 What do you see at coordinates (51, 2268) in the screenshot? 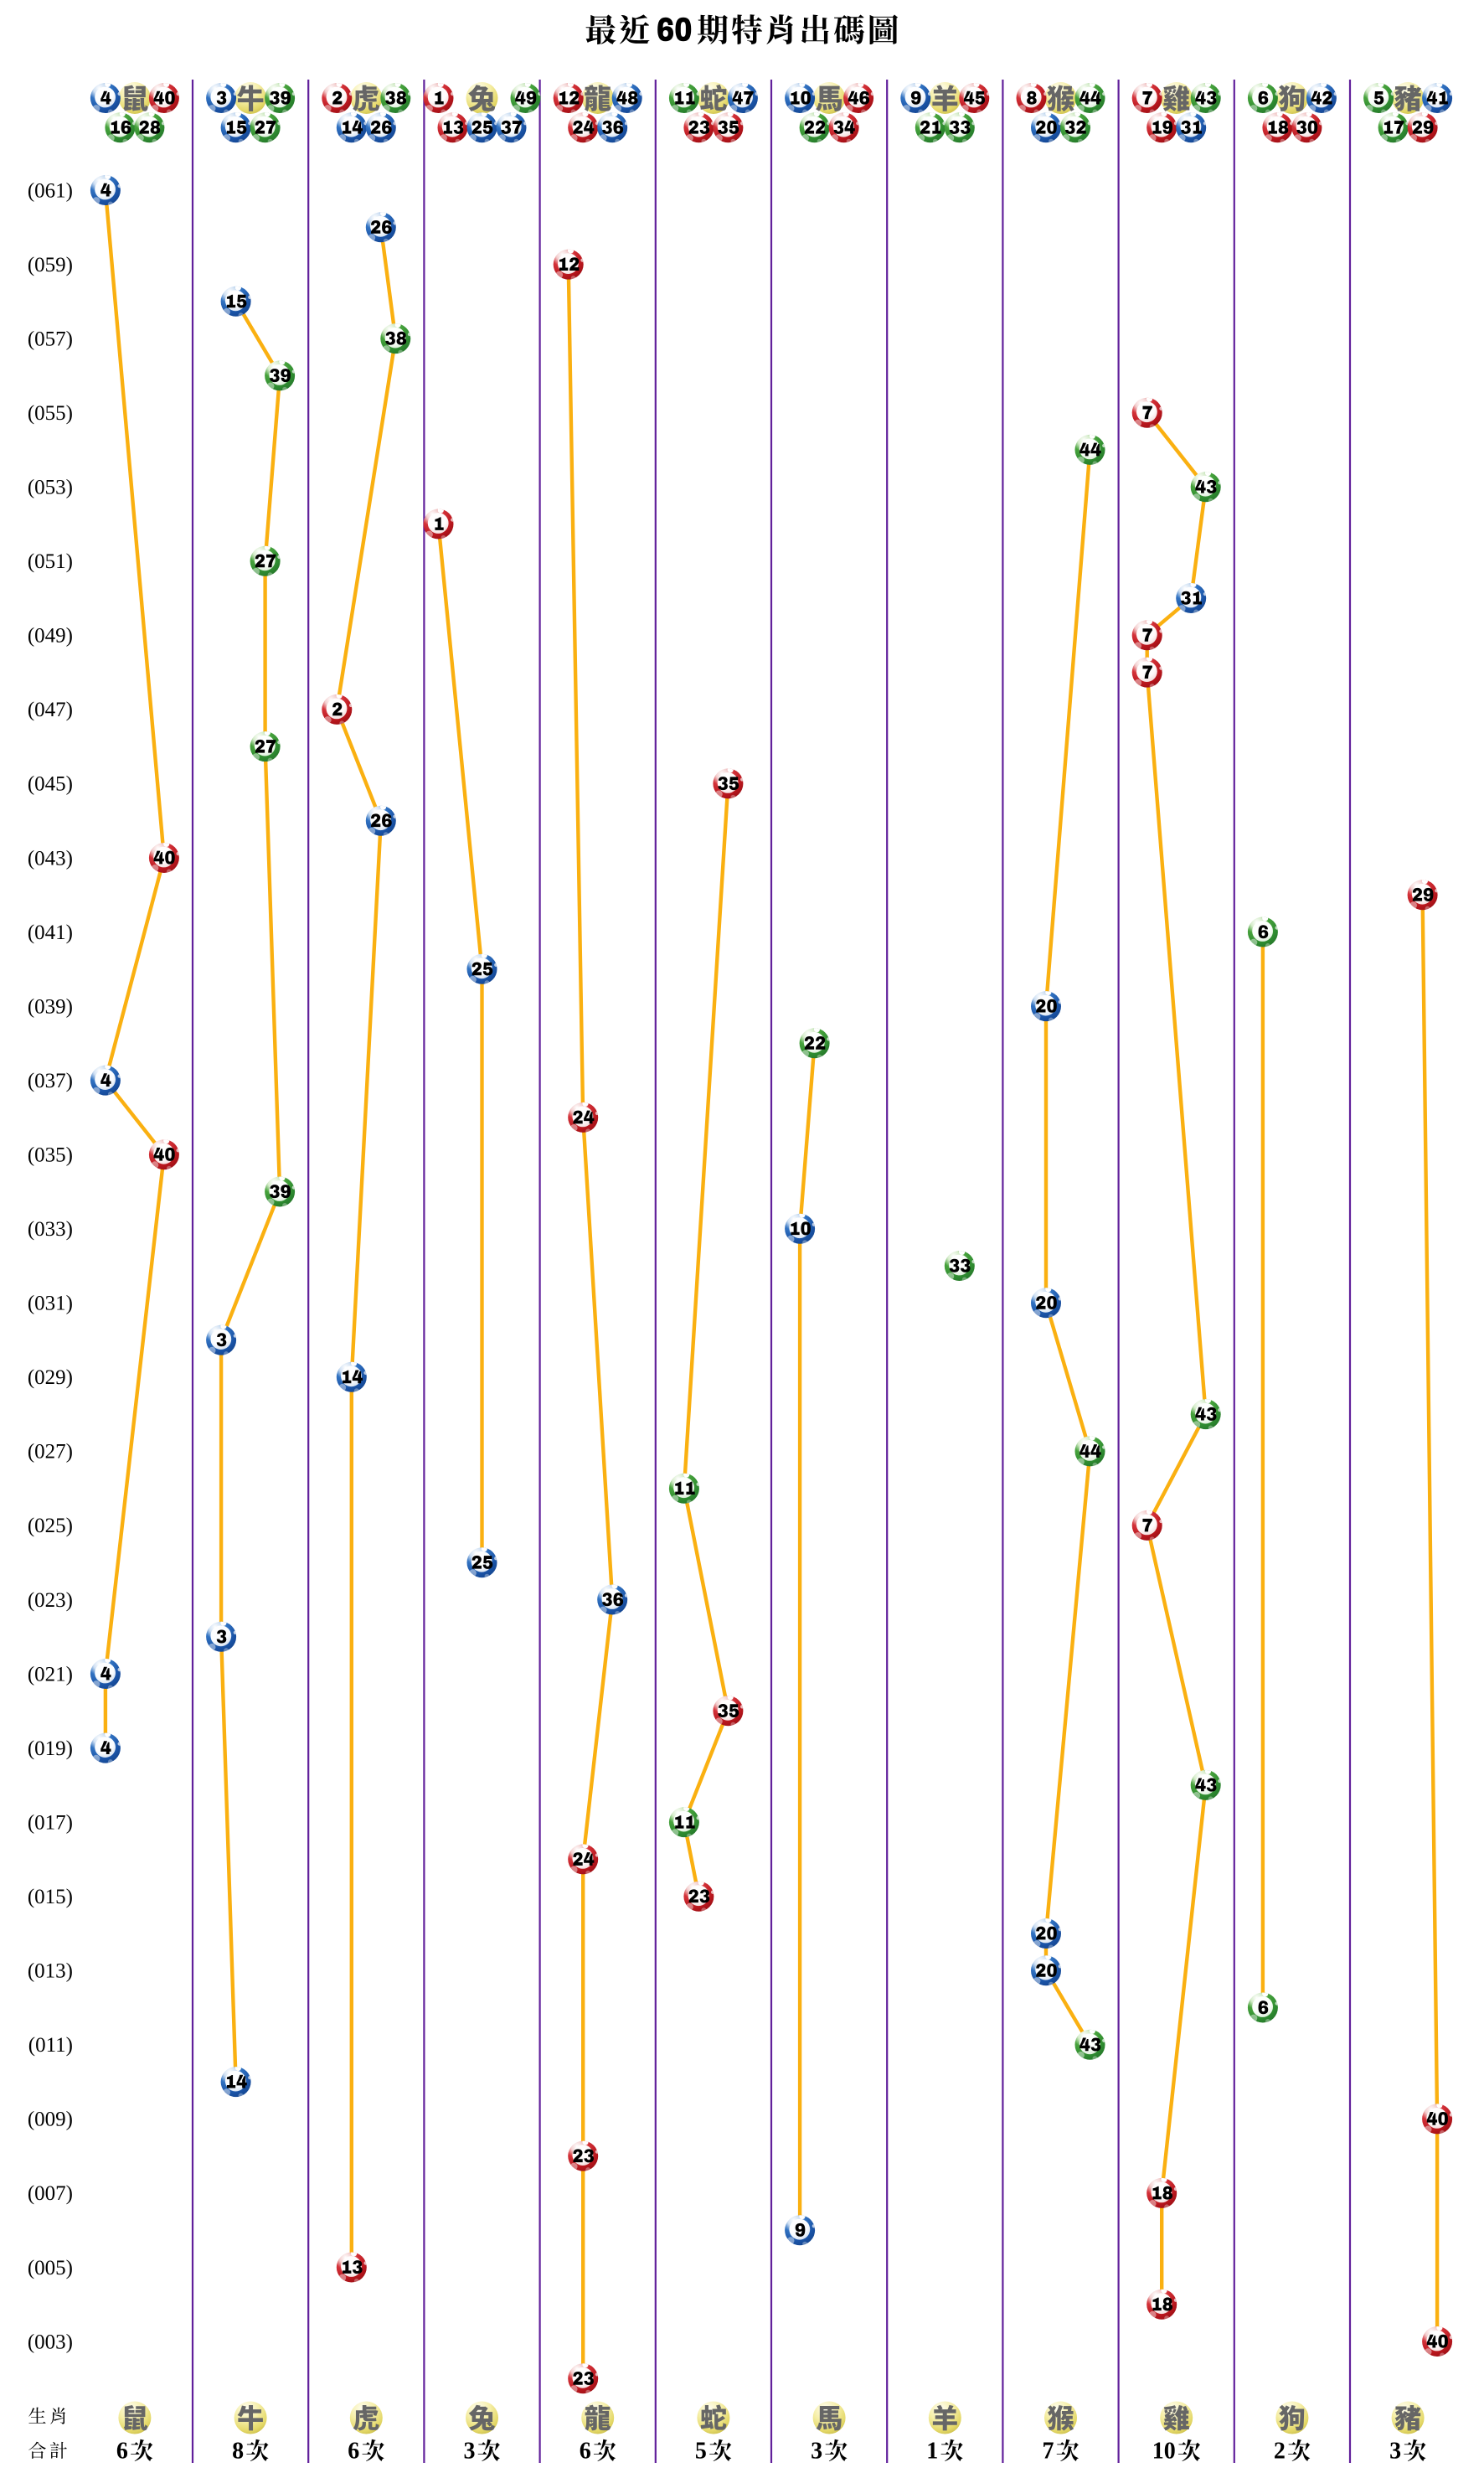
I see `svg-text: (005)` at bounding box center [51, 2268].